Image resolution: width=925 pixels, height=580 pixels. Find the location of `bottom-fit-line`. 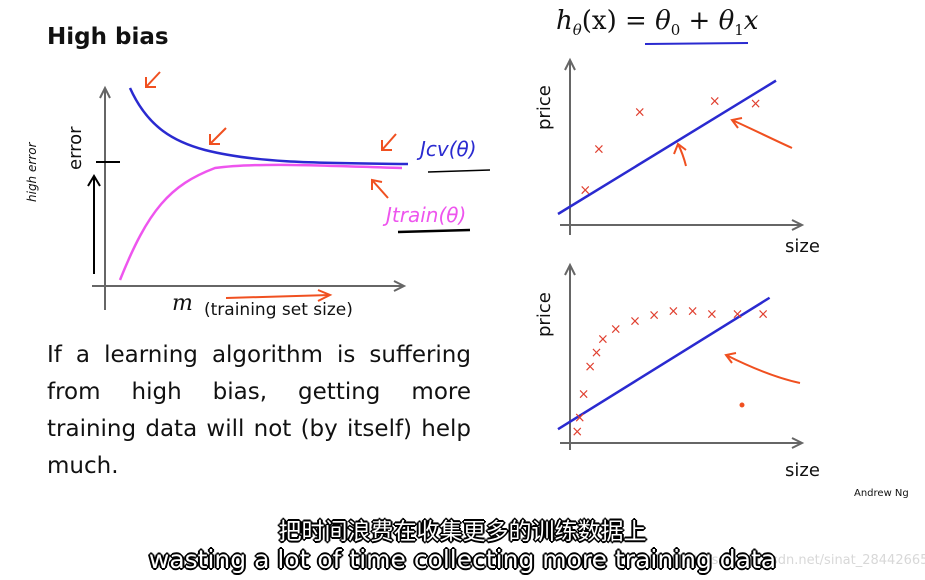

bottom-fit-line is located at coordinates (664, 363).